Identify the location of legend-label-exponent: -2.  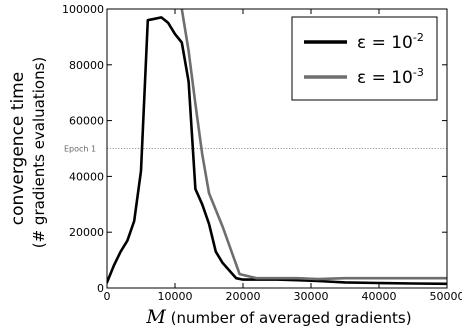
(418, 37).